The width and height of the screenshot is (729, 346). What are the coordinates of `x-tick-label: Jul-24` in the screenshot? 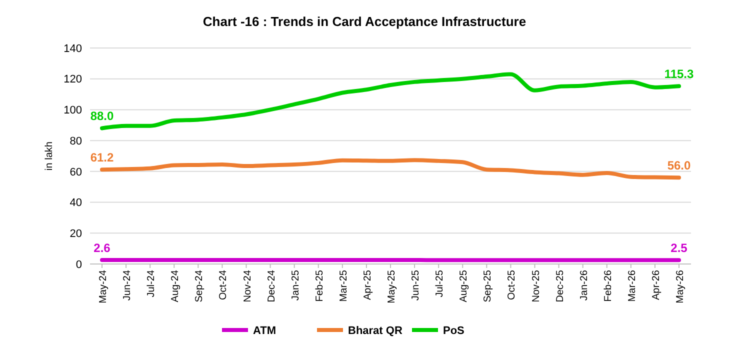 It's located at (152, 284).